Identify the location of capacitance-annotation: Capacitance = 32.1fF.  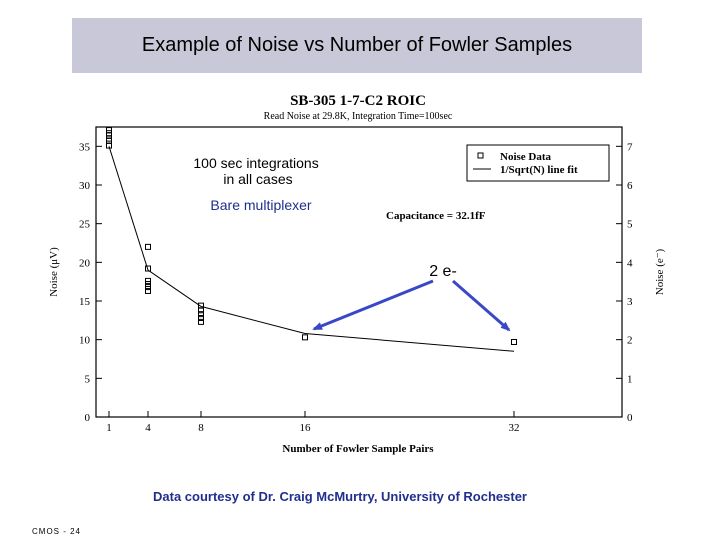
(436, 216).